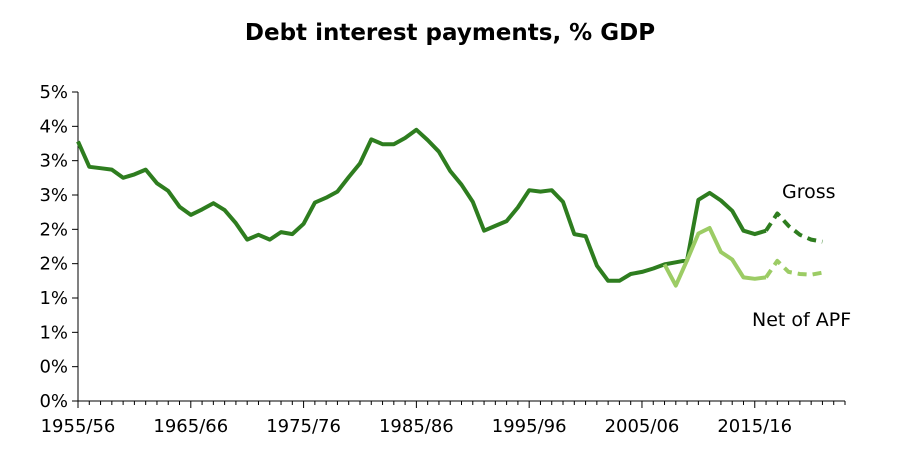 The image size is (900, 464). What do you see at coordinates (809, 192) in the screenshot?
I see `series-label-gross: Gross` at bounding box center [809, 192].